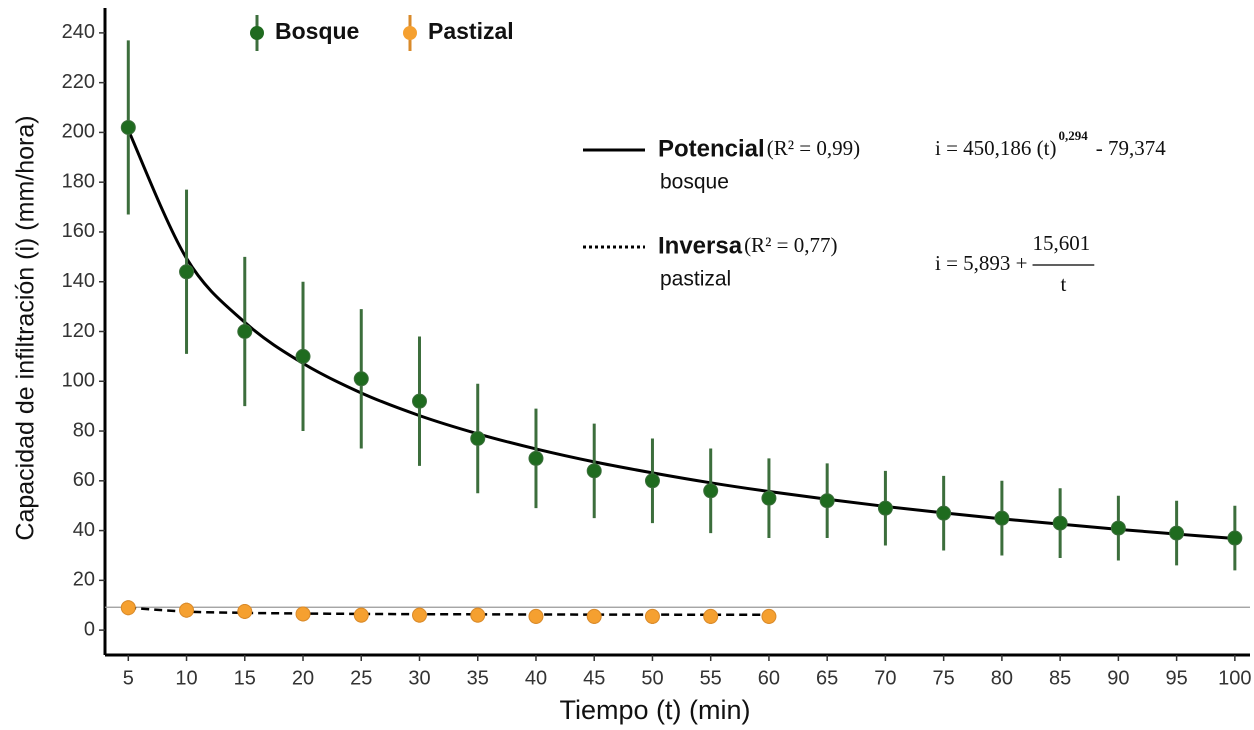  Describe the element at coordinates (84, 480) in the screenshot. I see `y-tick-label: 60` at that location.